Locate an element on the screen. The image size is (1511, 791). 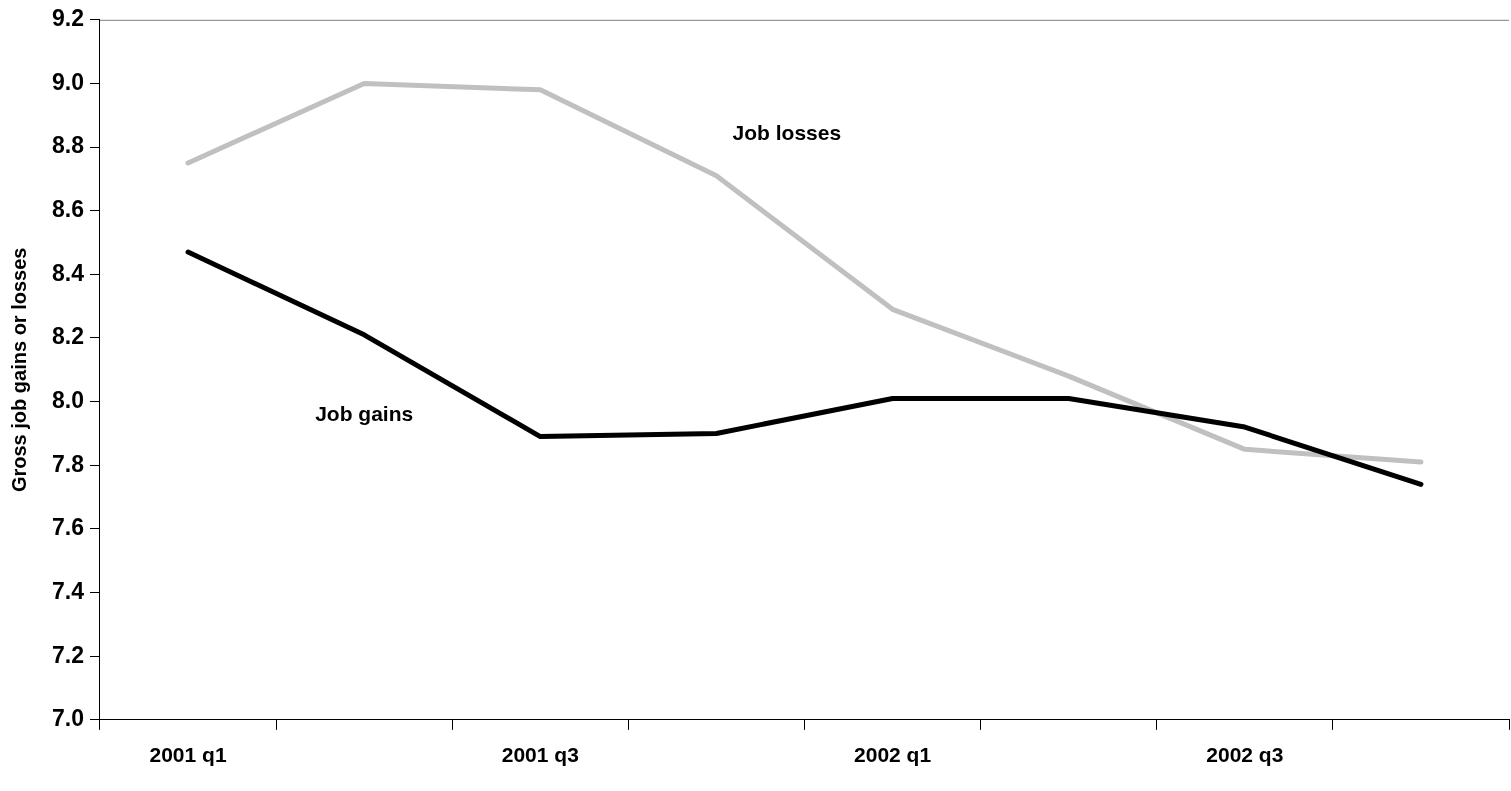
y-tick-label: 7.2 is located at coordinates (67, 654).